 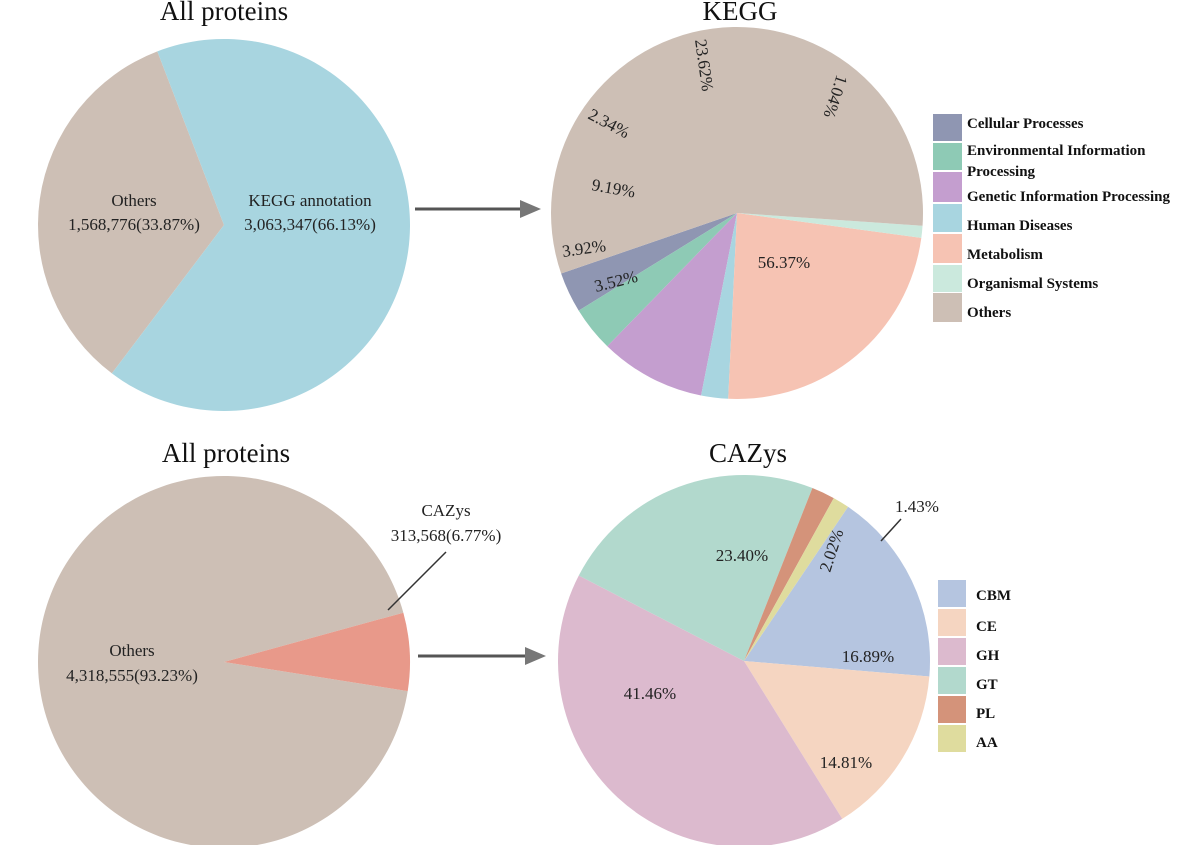 I want to click on cazy-label-ce: 14.81%, so click(x=846, y=762).